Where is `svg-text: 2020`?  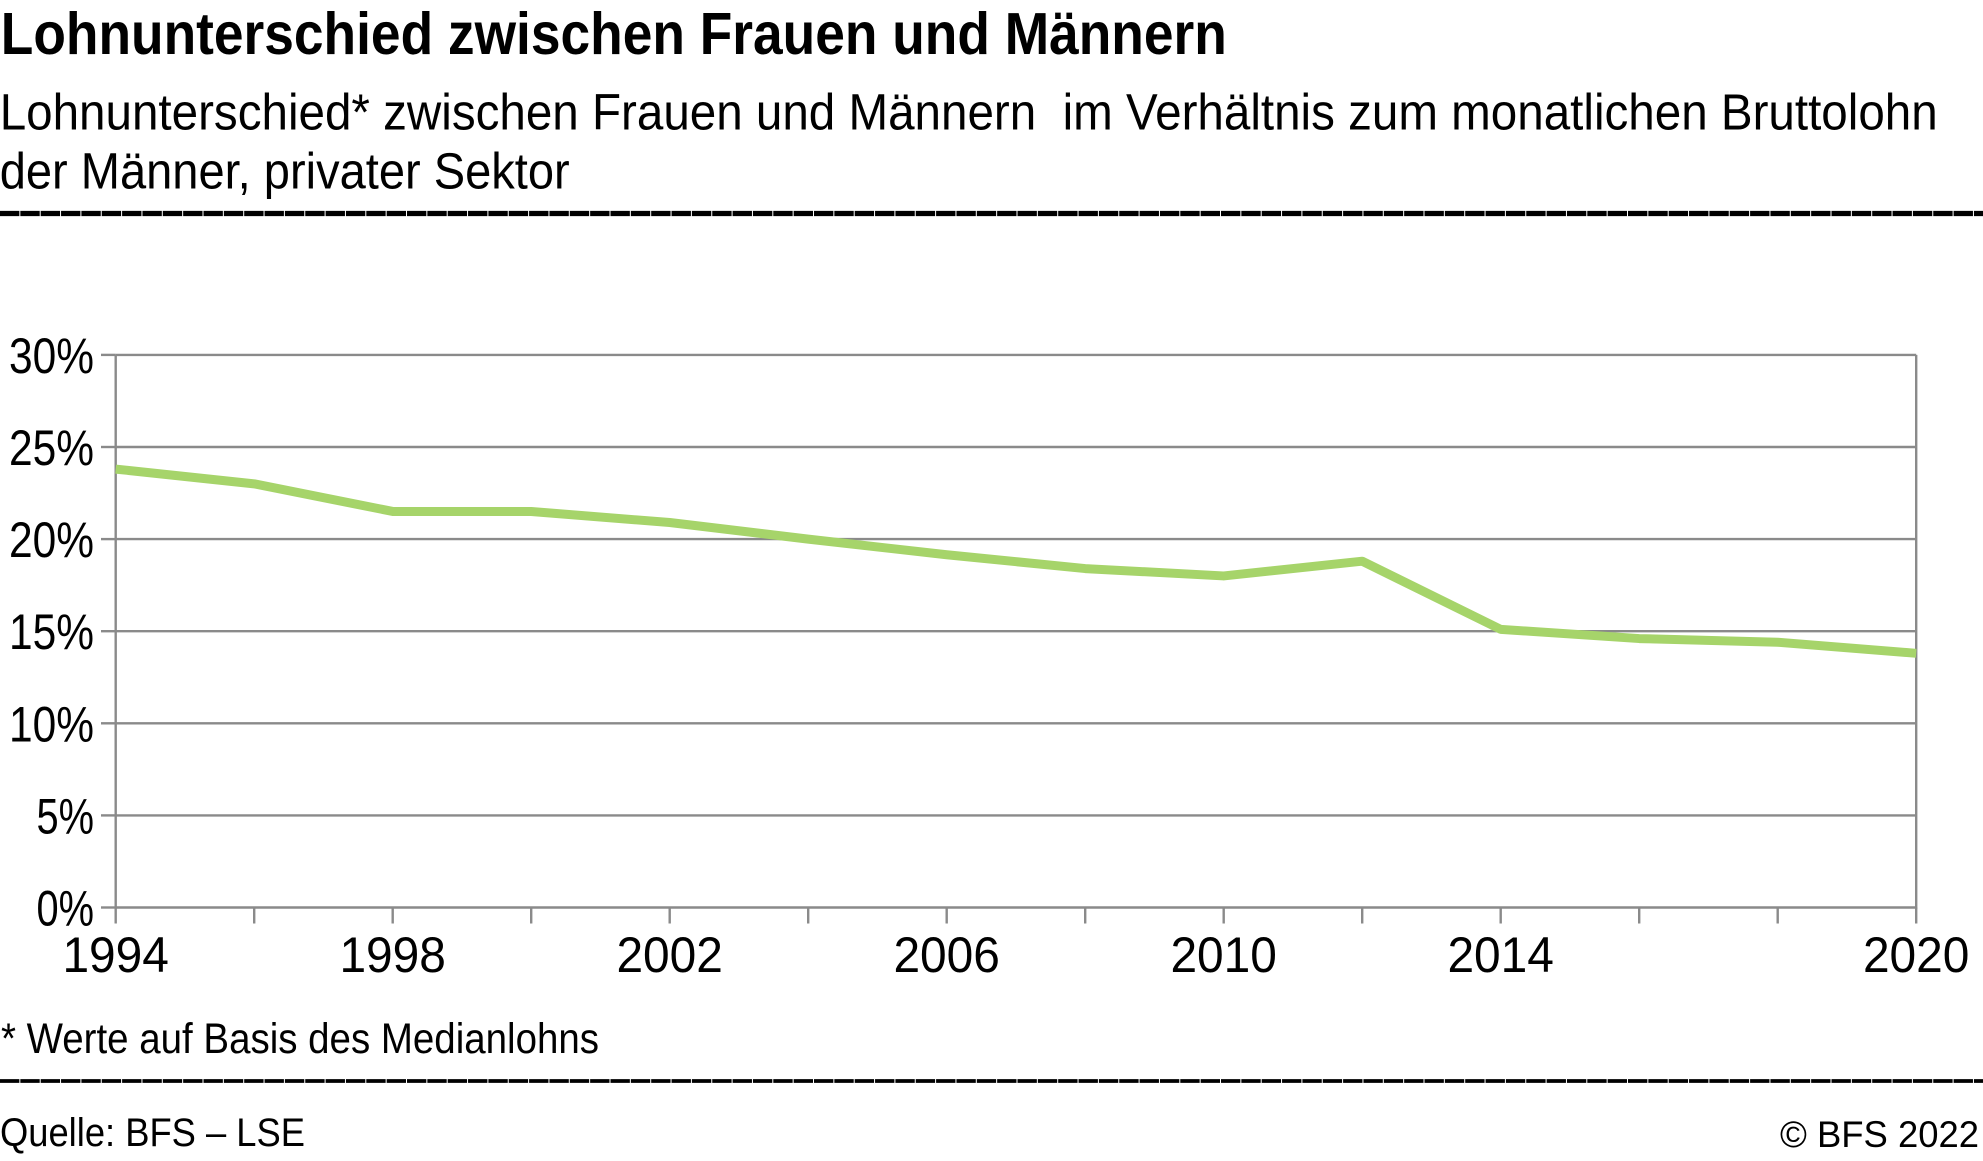 svg-text: 2020 is located at coordinates (1916, 955).